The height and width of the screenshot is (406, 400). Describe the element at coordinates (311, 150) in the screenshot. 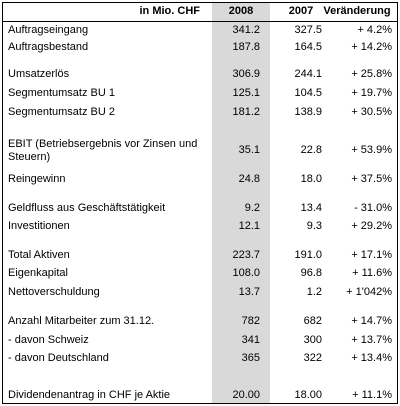

I see `value-2007: 22.8` at that location.